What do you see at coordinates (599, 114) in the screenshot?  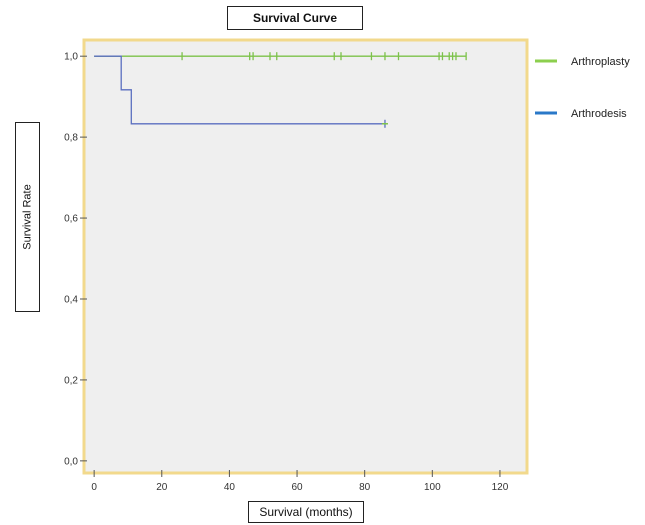 I see `legend-label-arthrodesis: Arthrodesis` at bounding box center [599, 114].